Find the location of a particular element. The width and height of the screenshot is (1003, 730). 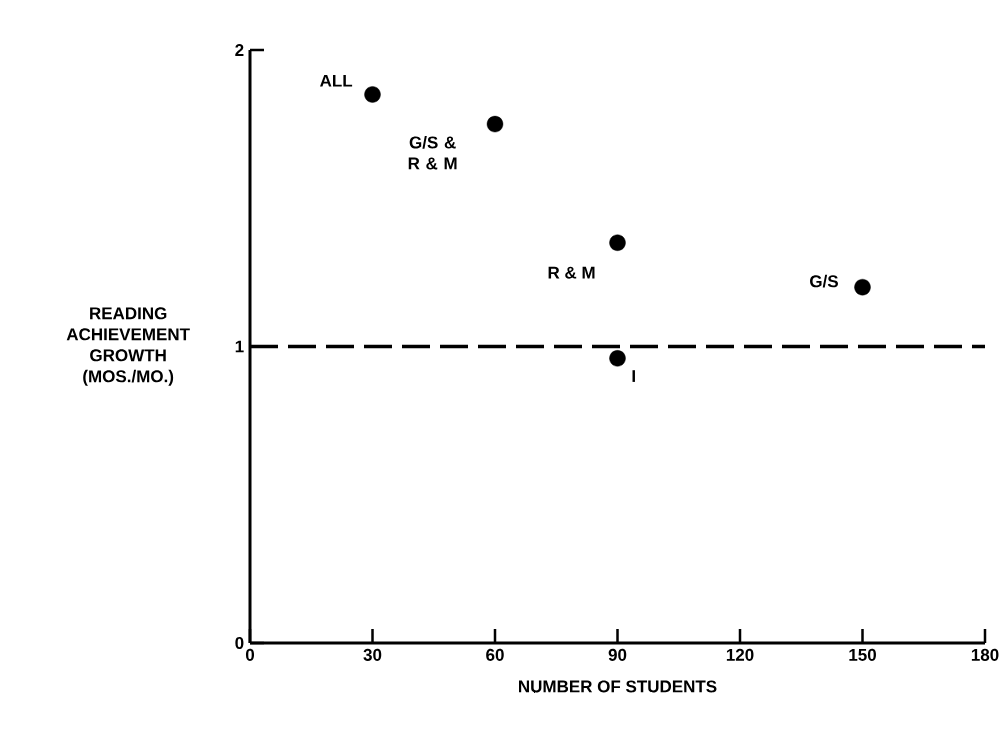

annotation: G/S & R & M is located at coordinates (432, 152).